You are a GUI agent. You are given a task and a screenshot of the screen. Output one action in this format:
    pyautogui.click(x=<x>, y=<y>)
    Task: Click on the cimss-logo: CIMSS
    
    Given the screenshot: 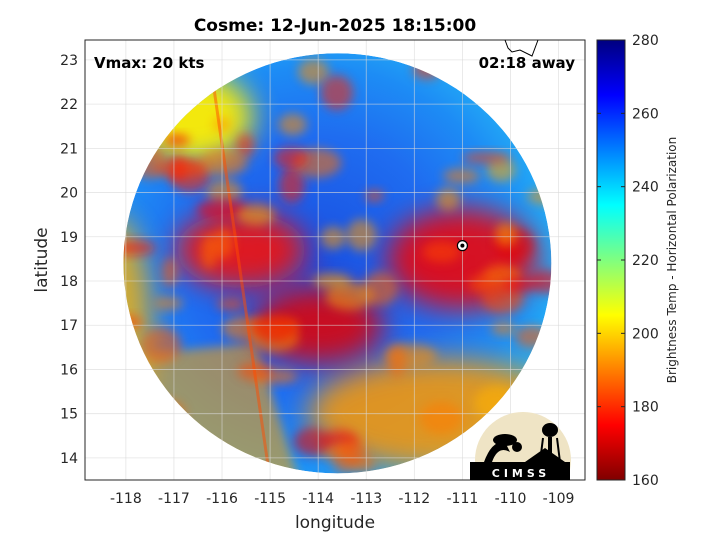 What is the action you would take?
    pyautogui.click(x=520, y=446)
    